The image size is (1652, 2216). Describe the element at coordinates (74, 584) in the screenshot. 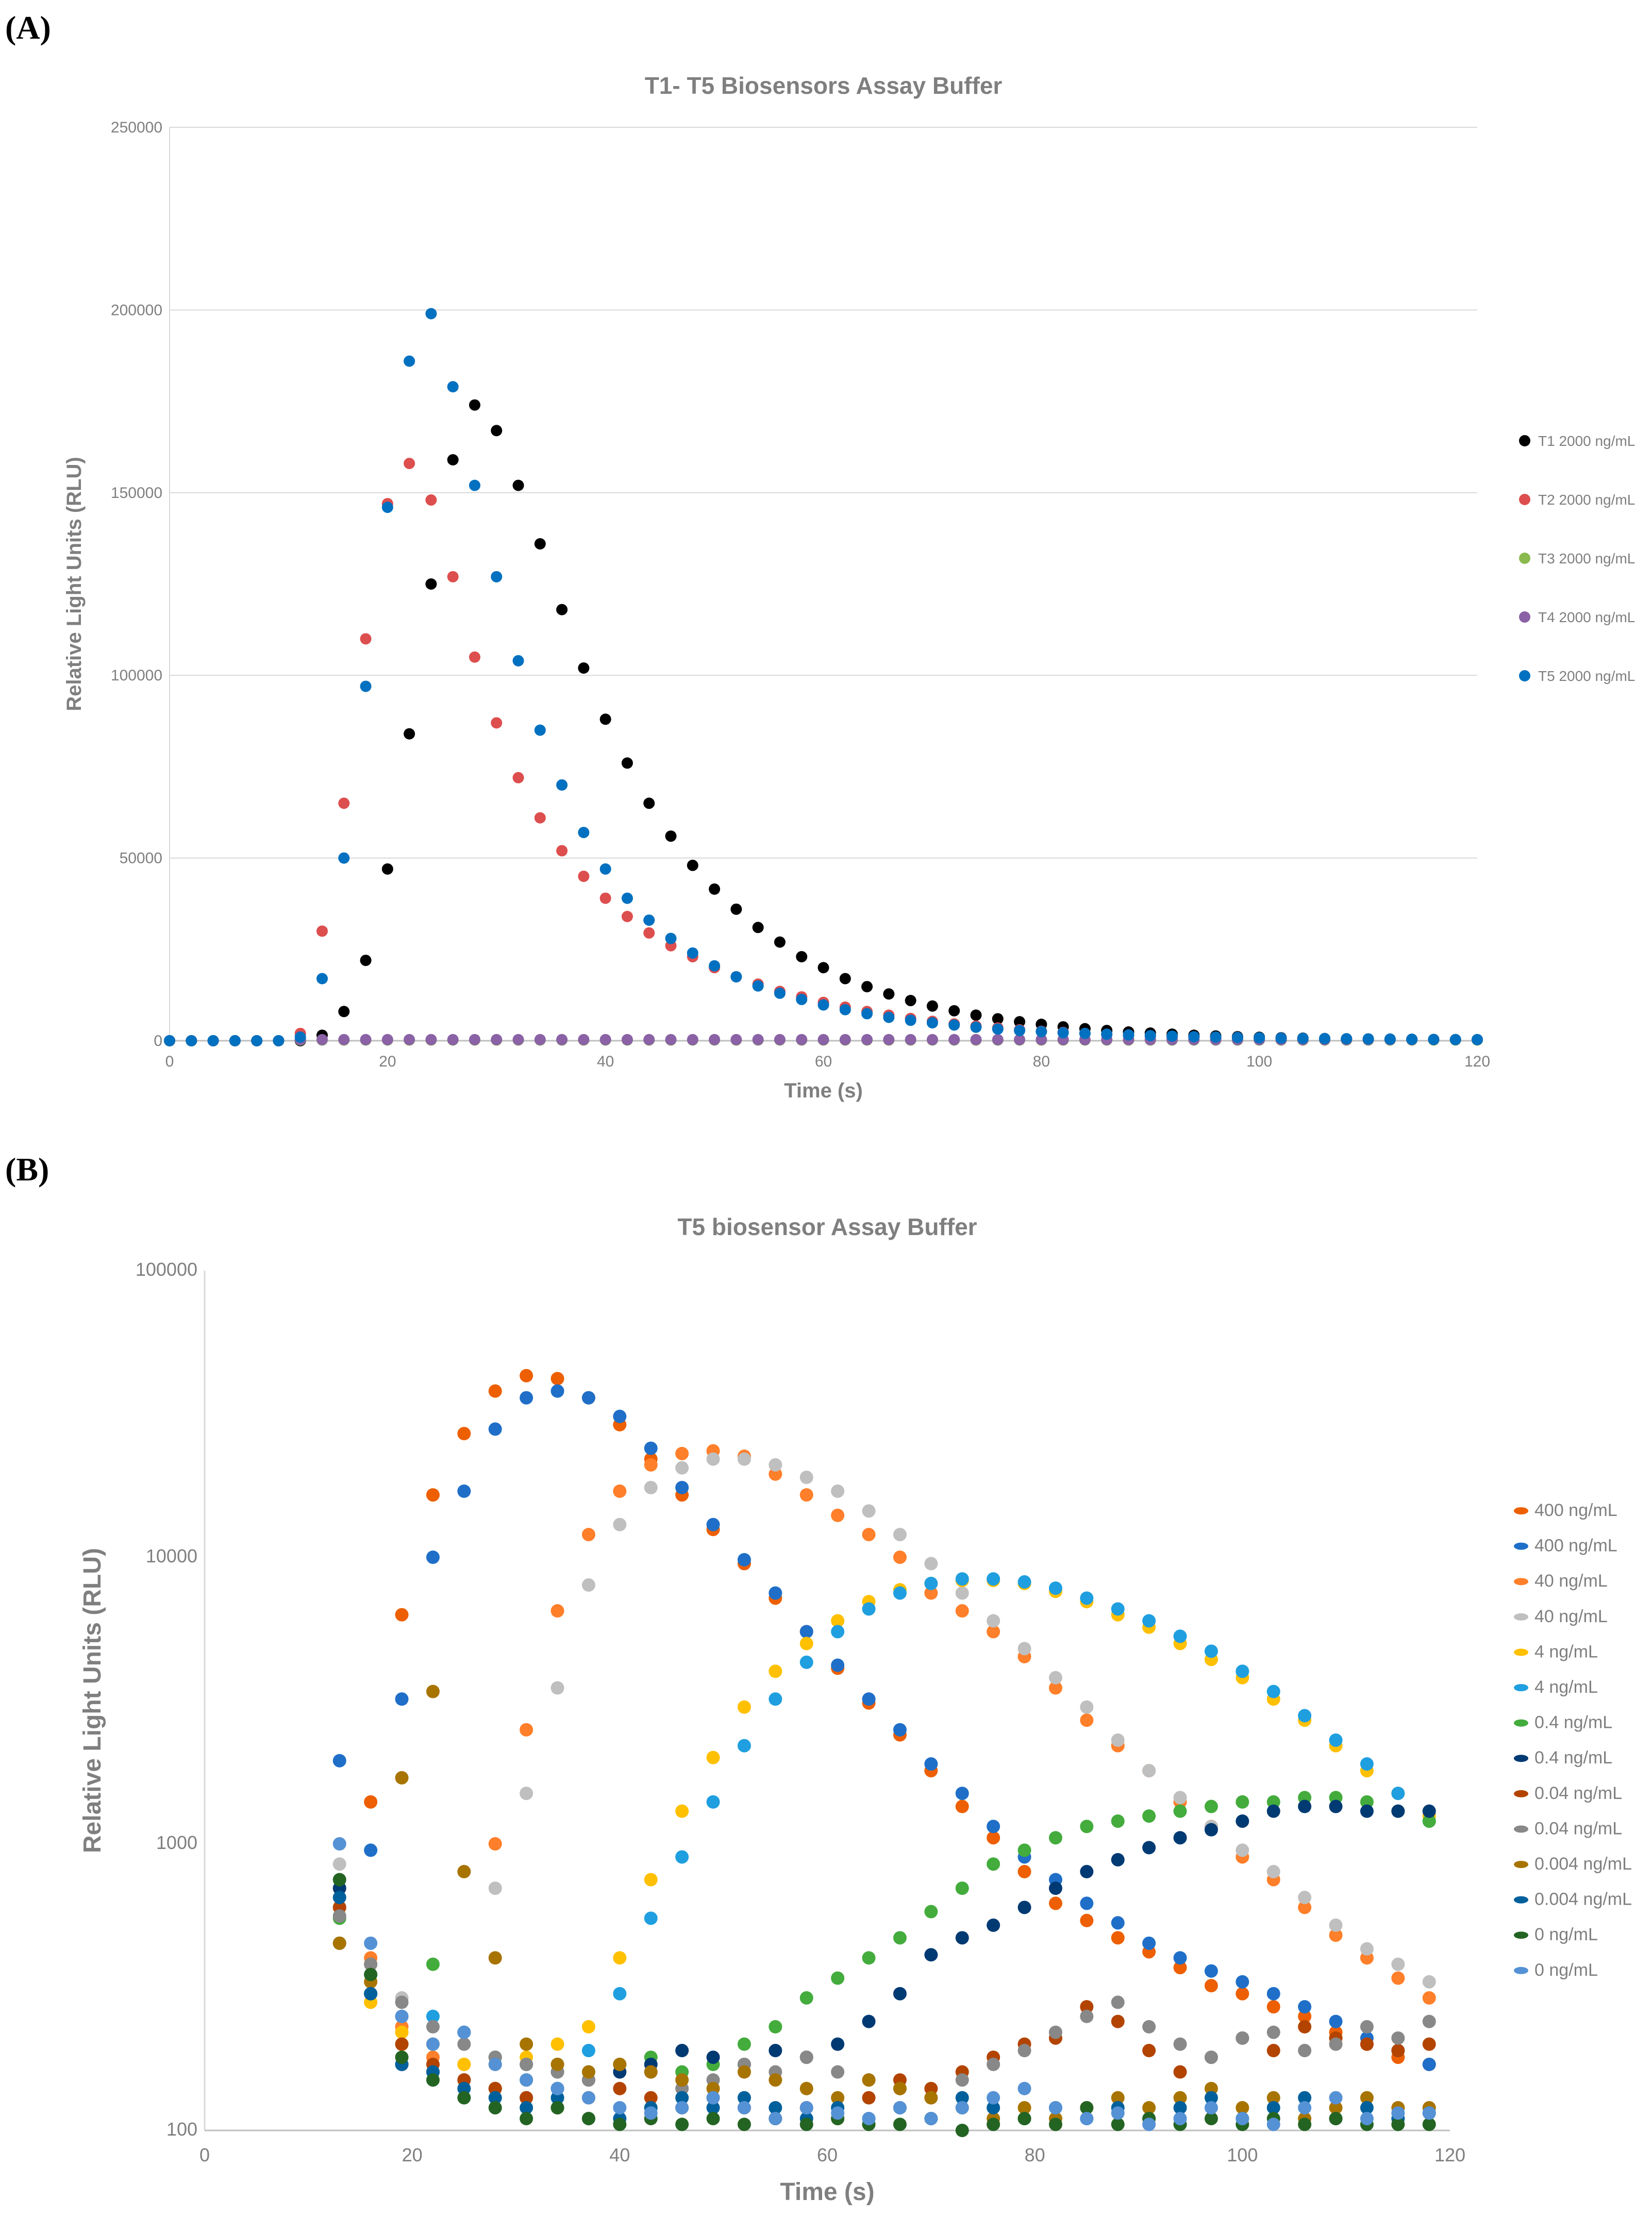

I see `y-axis-label: Relative Light Units (RLU)` at that location.